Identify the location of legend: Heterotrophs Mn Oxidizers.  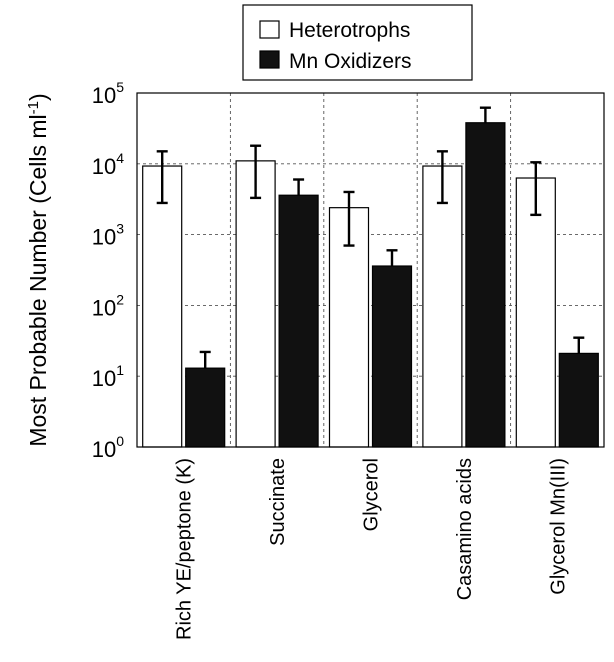
(357, 42).